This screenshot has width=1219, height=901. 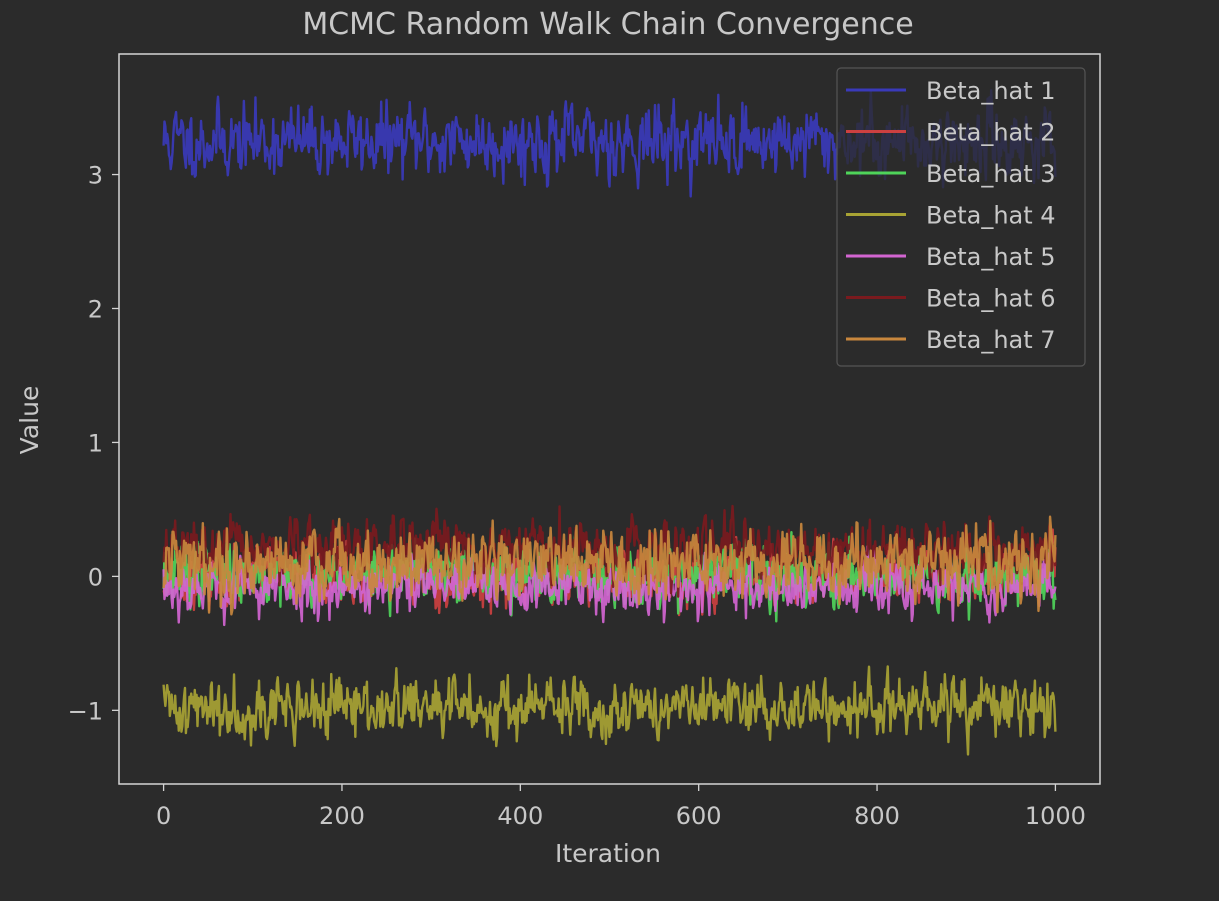 What do you see at coordinates (608, 853) in the screenshot?
I see `x-axis-label: Iteration` at bounding box center [608, 853].